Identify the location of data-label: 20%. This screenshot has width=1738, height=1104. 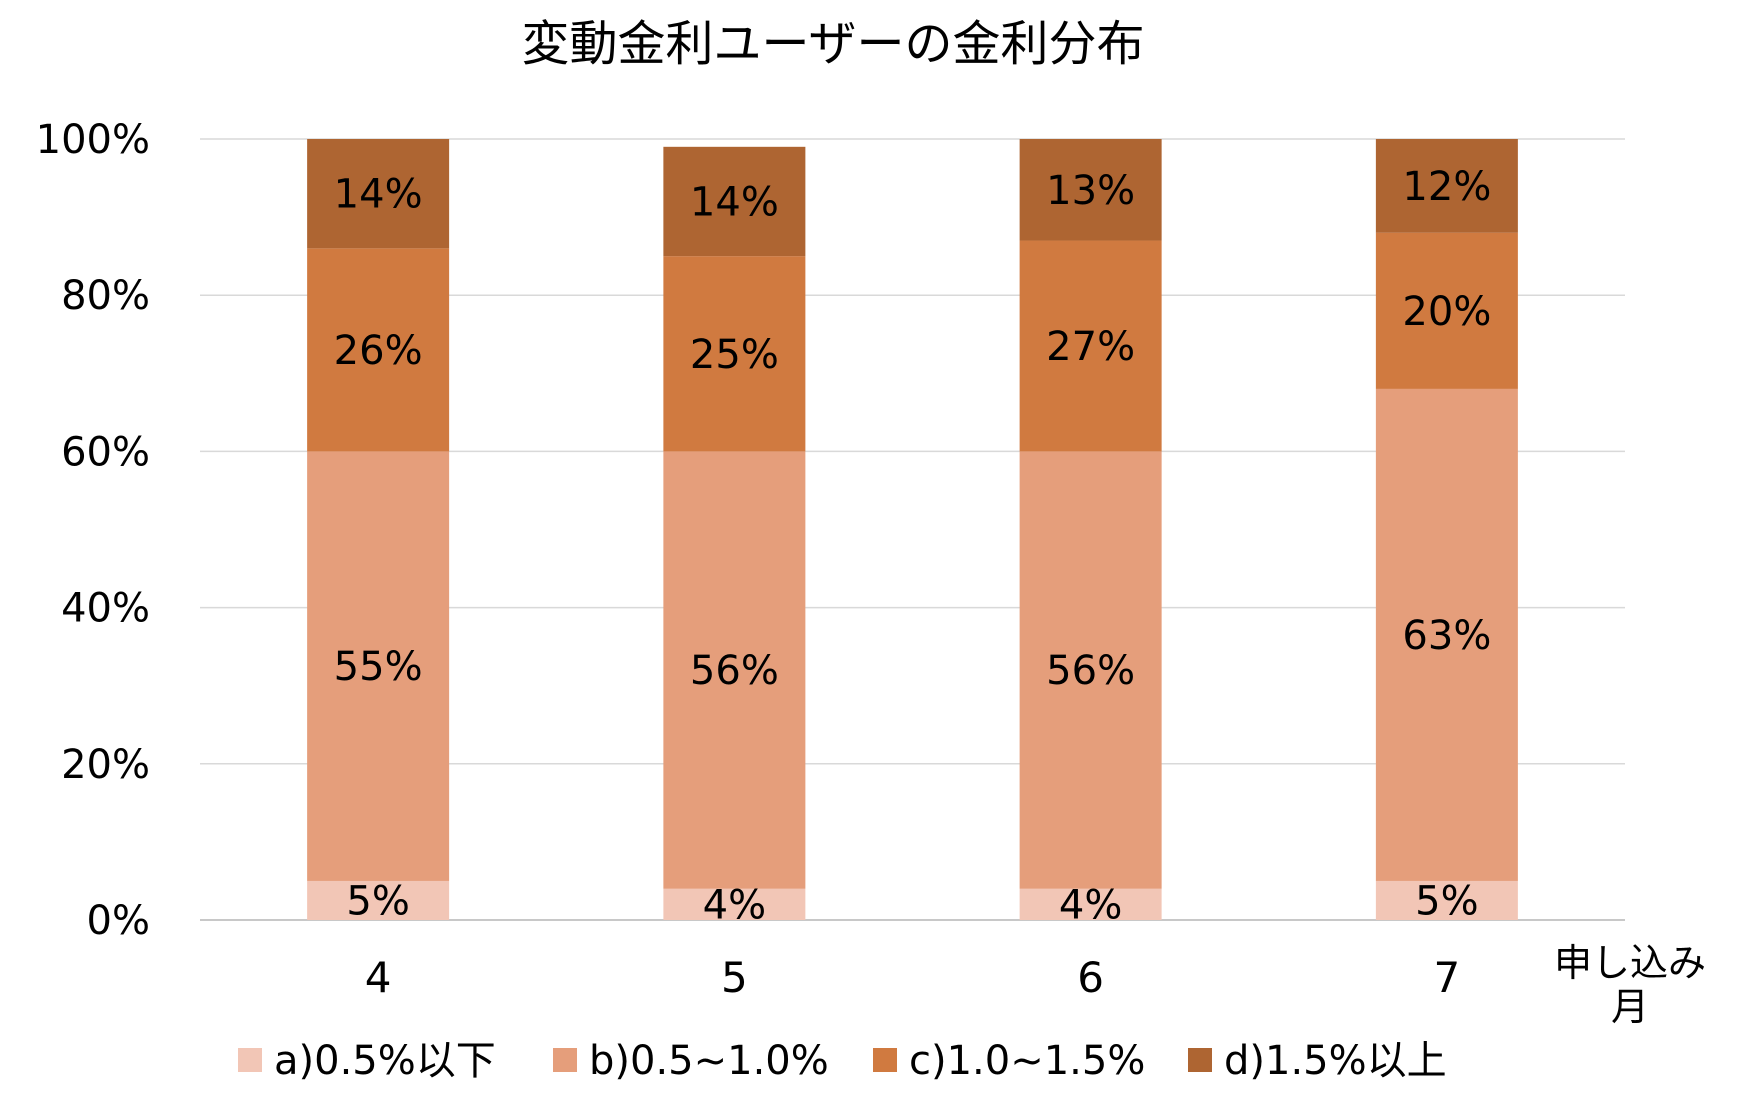
(1446, 312).